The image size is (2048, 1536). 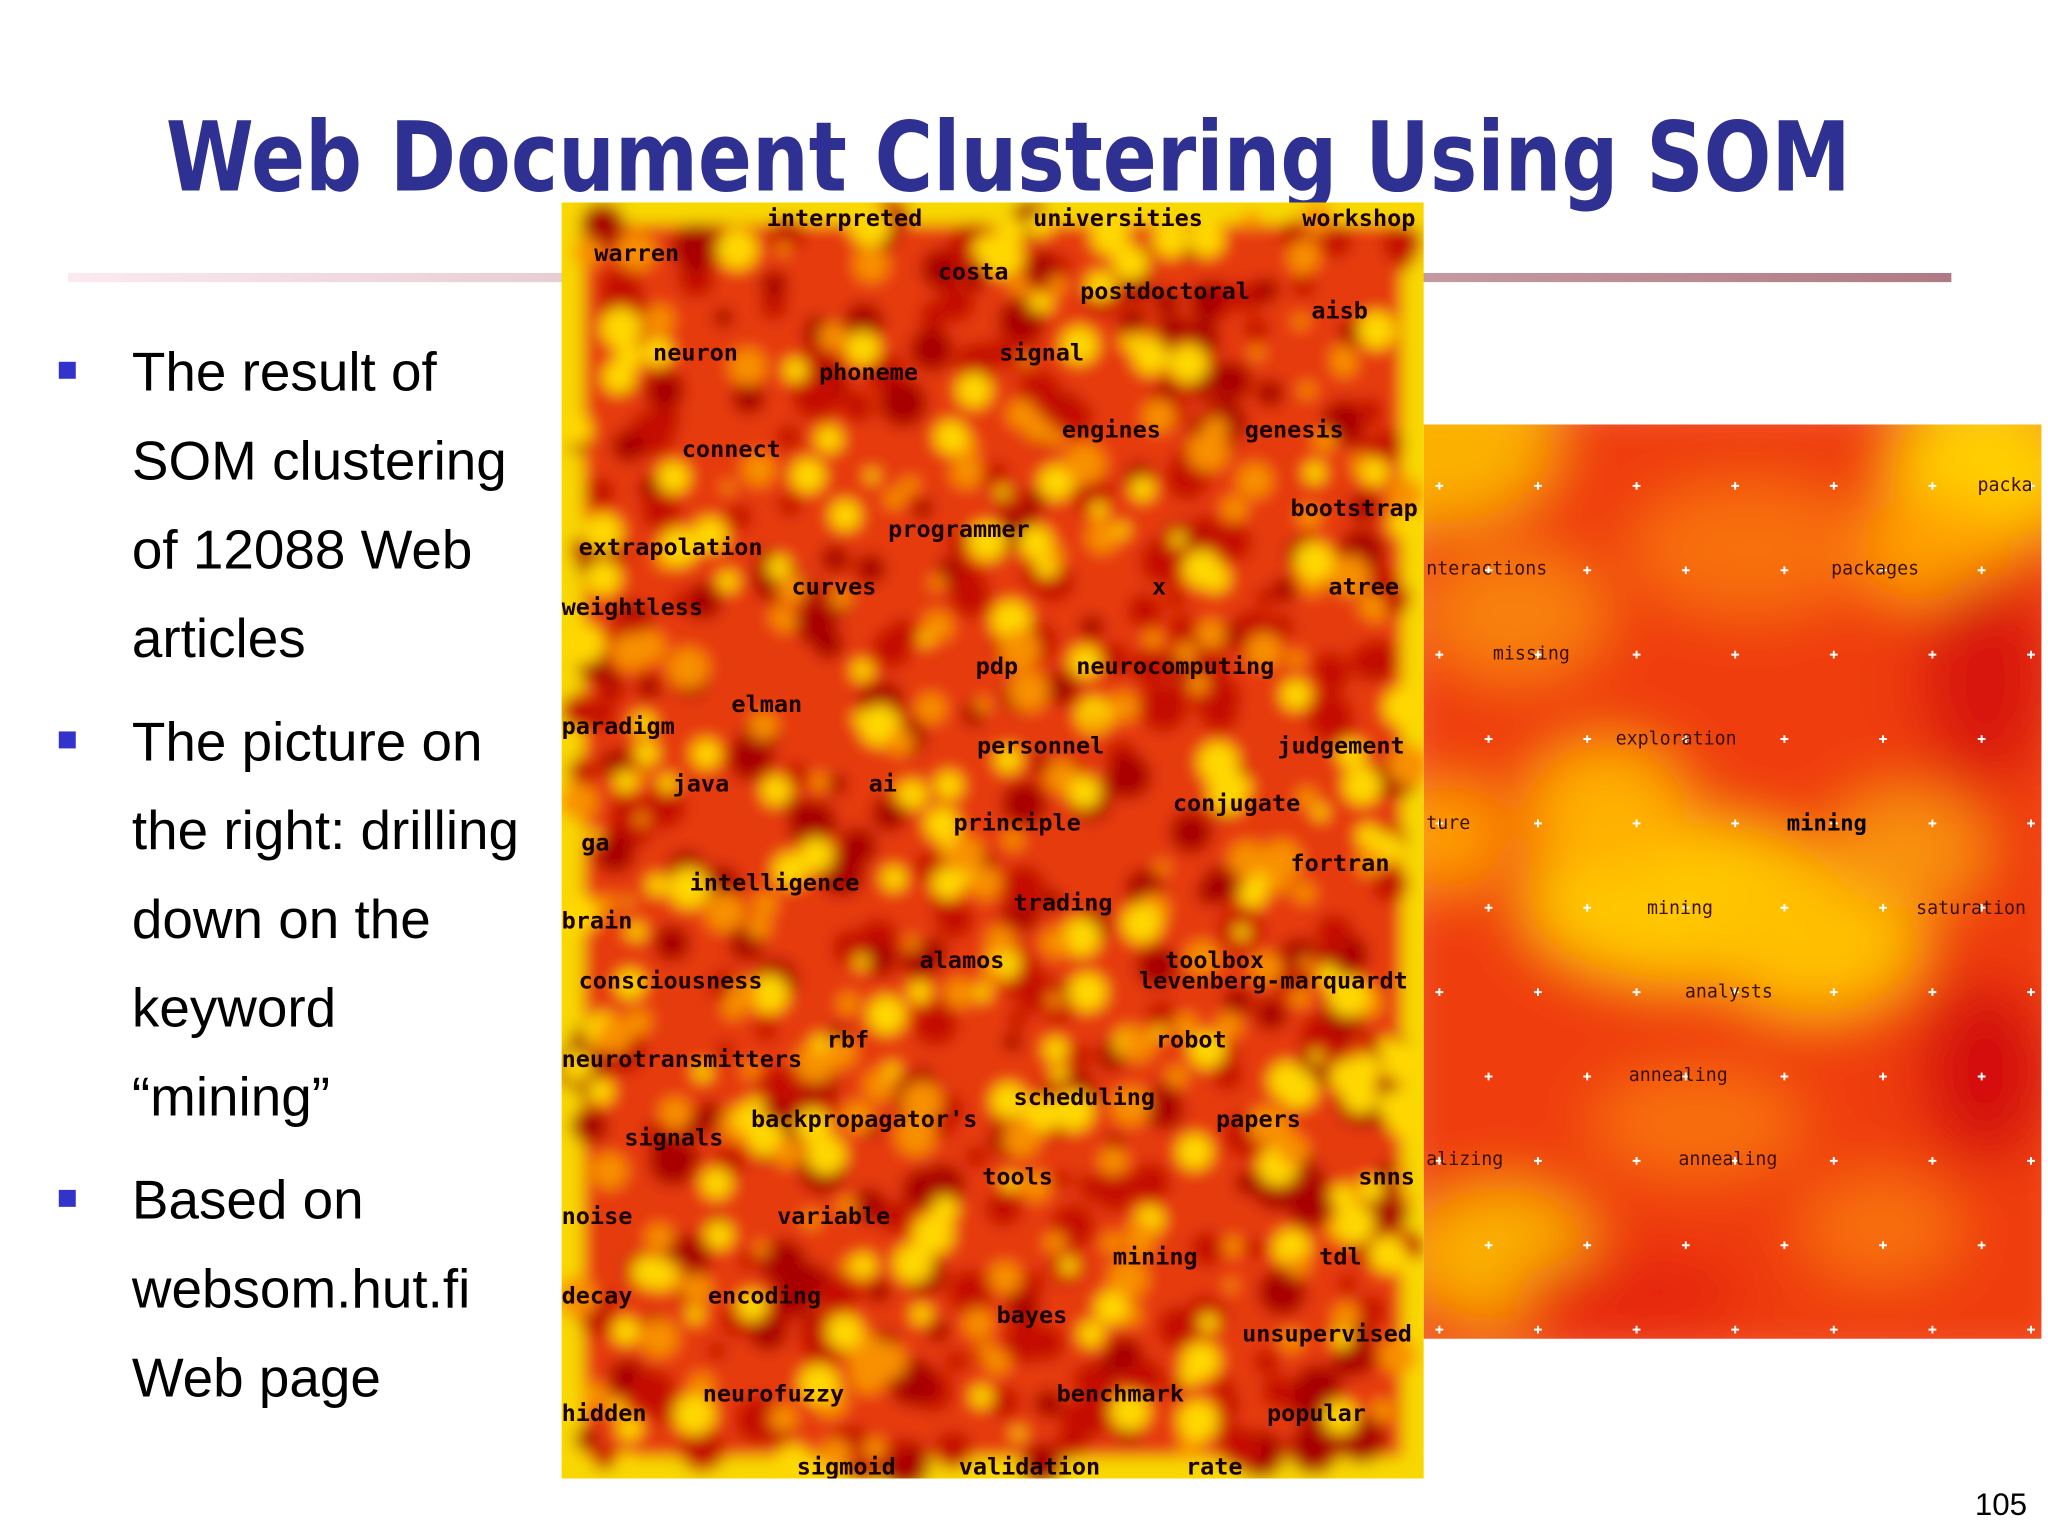 What do you see at coordinates (219, 638) in the screenshot?
I see `bullet-text: articles` at bounding box center [219, 638].